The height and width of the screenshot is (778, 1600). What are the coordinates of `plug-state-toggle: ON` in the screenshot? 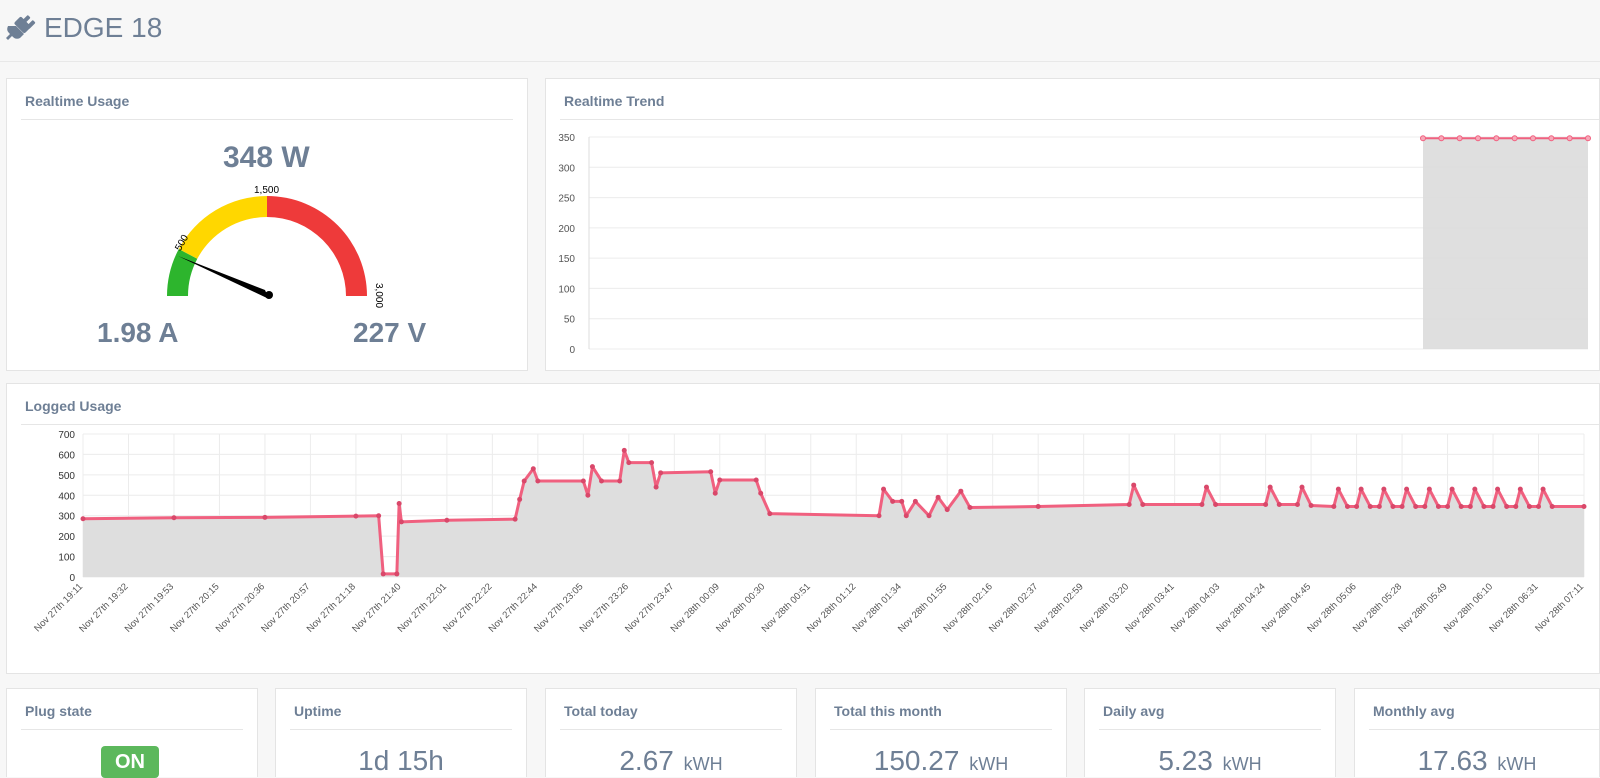 It's located at (130, 762).